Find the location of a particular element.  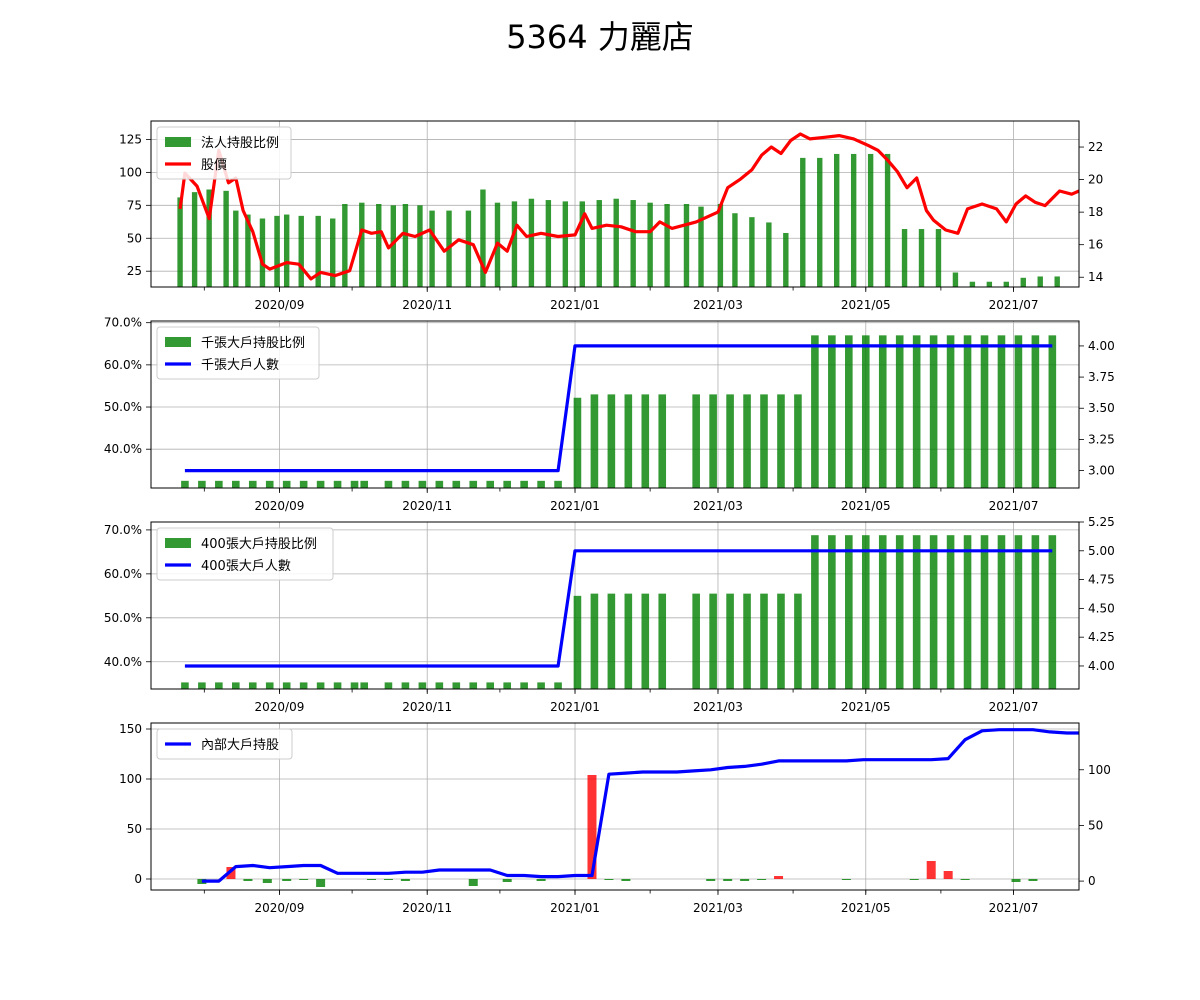

y-axis-left: 25 50 75 100 125 is located at coordinates (135, 205).